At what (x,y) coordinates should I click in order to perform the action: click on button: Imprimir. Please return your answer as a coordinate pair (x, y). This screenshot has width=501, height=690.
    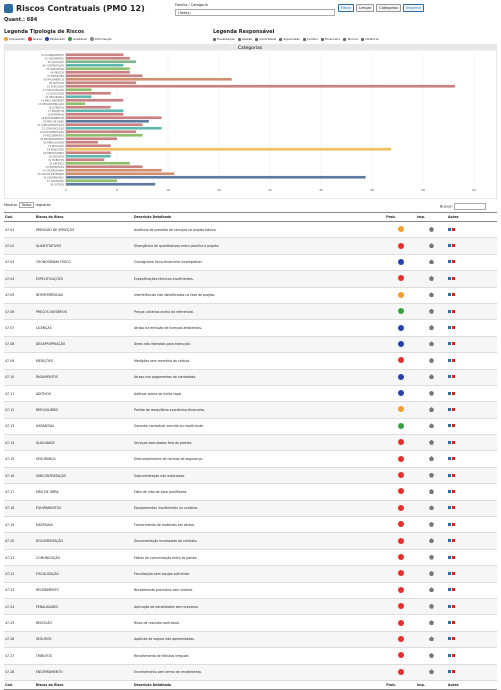
    Looking at the image, I should click on (414, 8).